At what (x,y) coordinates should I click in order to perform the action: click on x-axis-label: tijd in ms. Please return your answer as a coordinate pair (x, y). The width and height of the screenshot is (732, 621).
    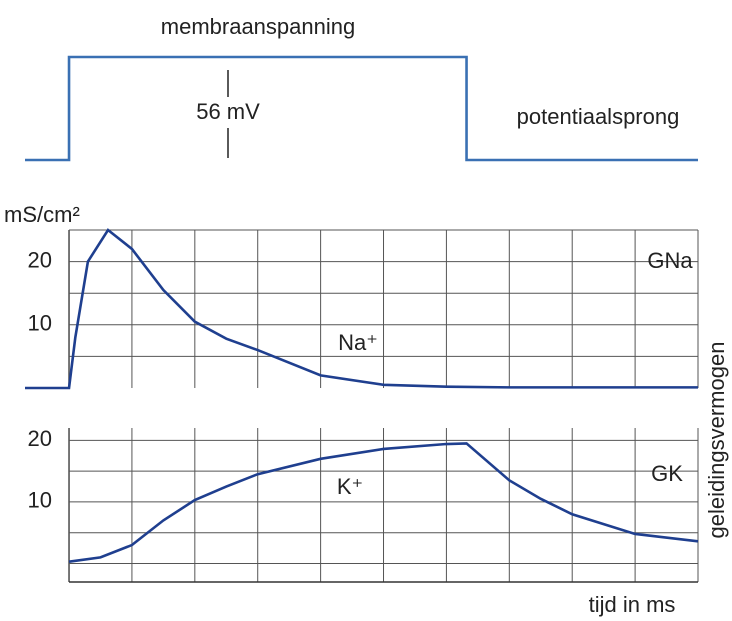
    Looking at the image, I should click on (632, 604).